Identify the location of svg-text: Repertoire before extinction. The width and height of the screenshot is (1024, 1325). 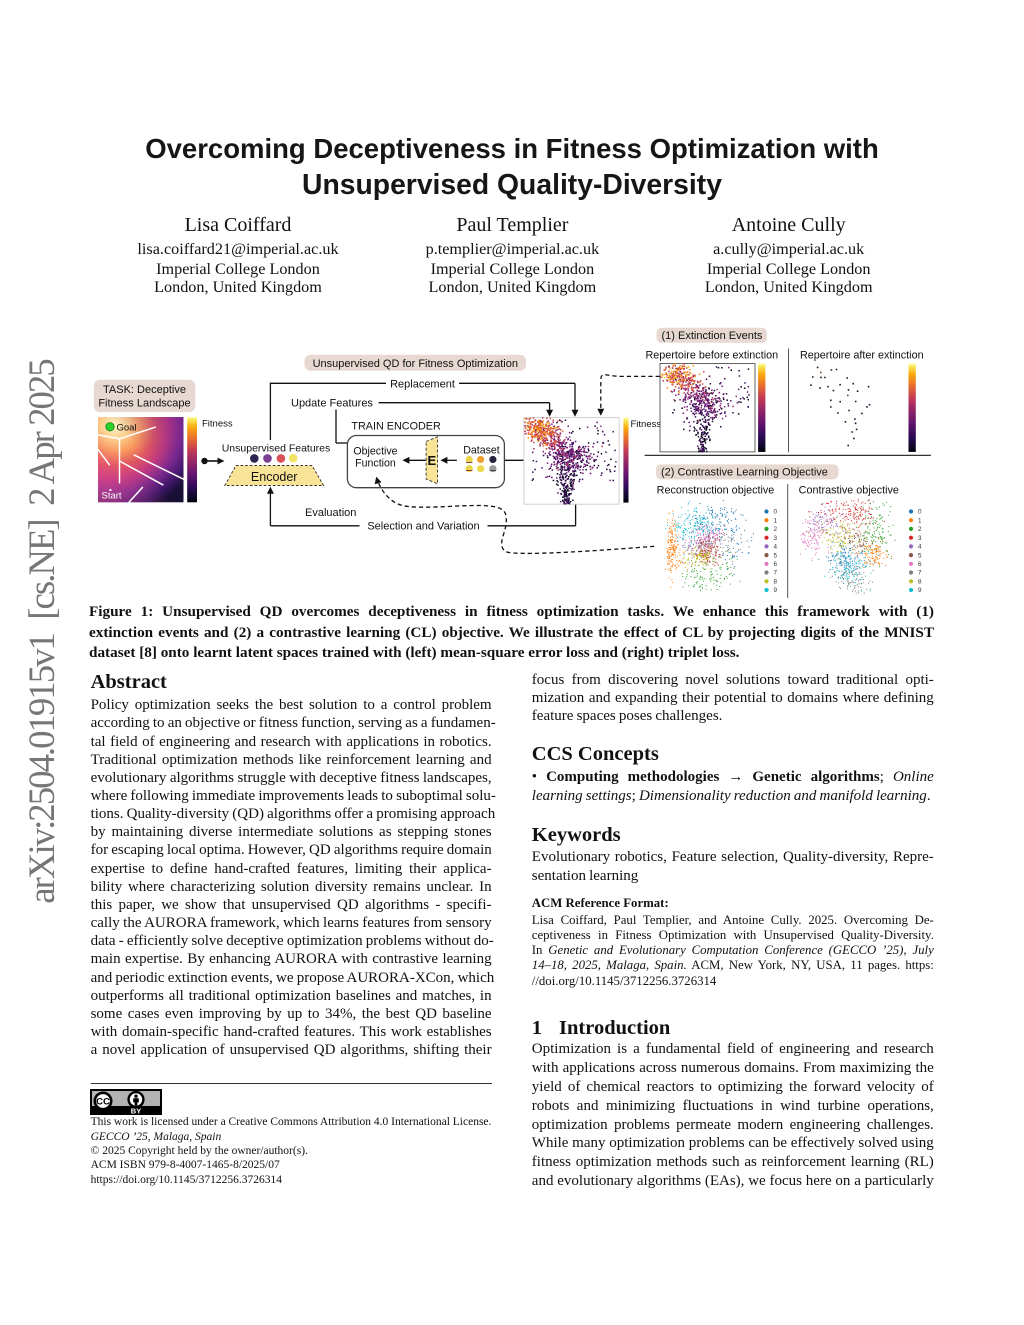
(711, 356).